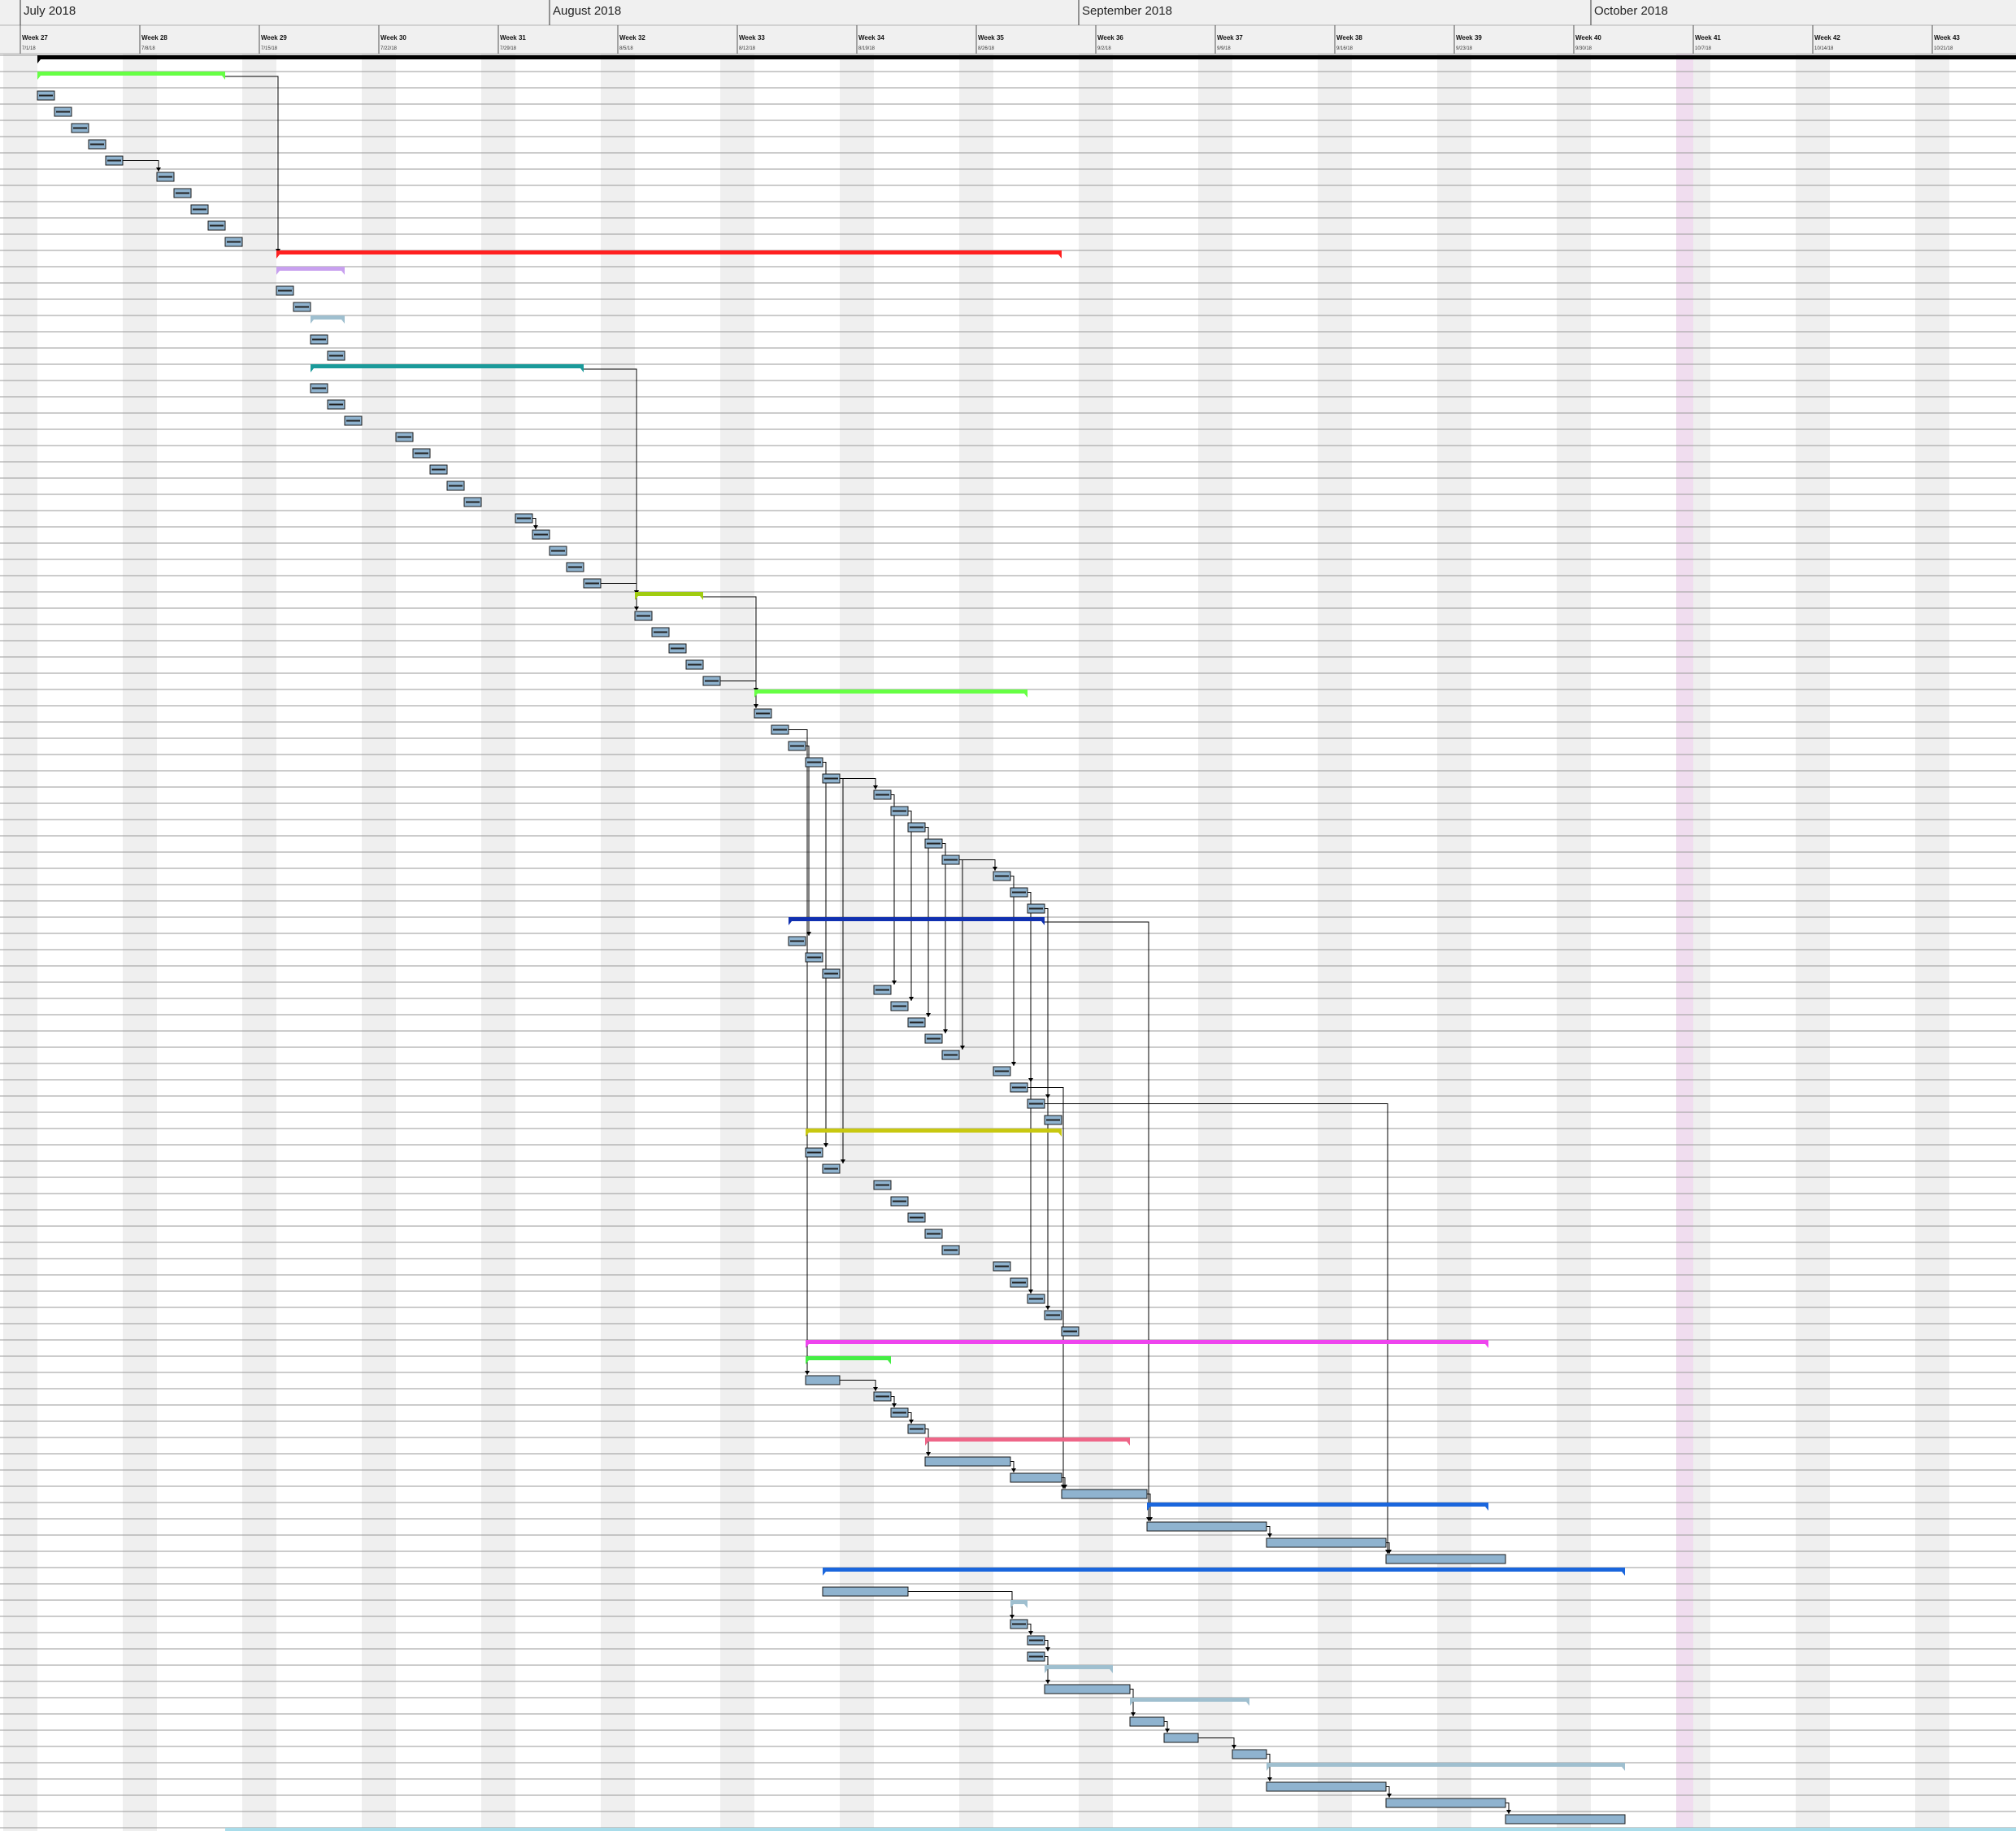  What do you see at coordinates (1824, 48) in the screenshot?
I see `week-date-label: 10/14/18` at bounding box center [1824, 48].